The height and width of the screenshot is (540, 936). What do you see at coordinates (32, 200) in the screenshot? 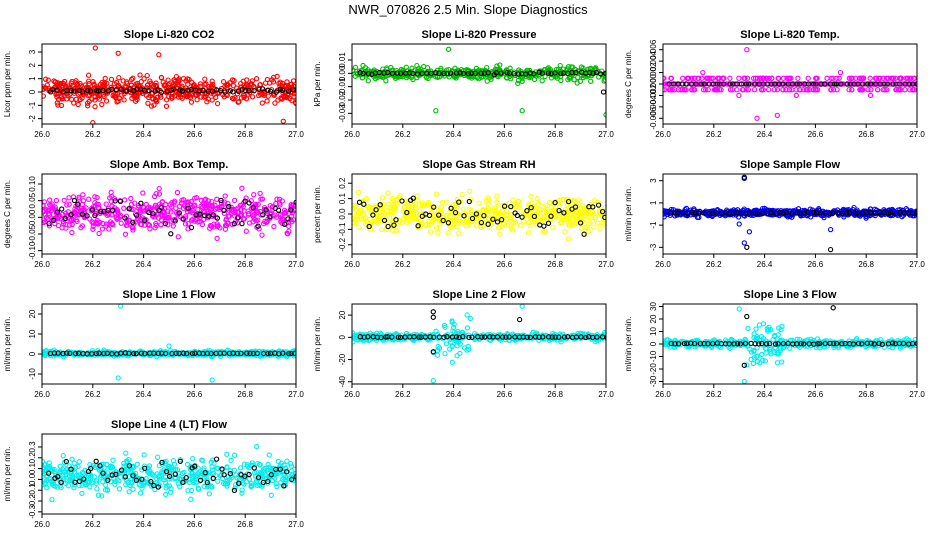
I see `y-tick-label: 0.05` at bounding box center [32, 200].